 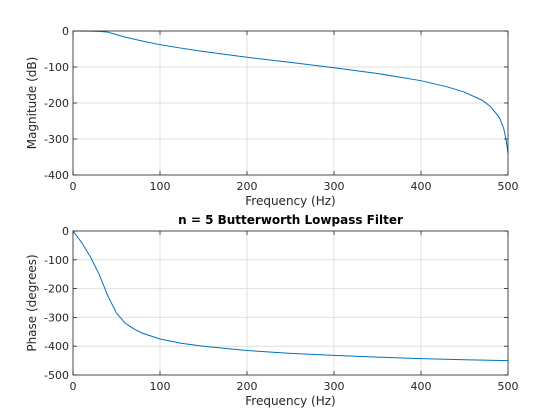 I want to click on chart1-xtick-label: 0, so click(x=73, y=186).